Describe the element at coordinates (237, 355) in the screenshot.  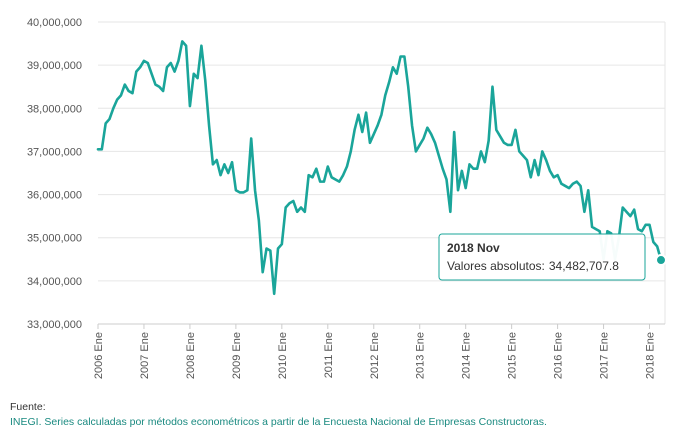
I see `x-tick-label: 2009 Ene` at that location.